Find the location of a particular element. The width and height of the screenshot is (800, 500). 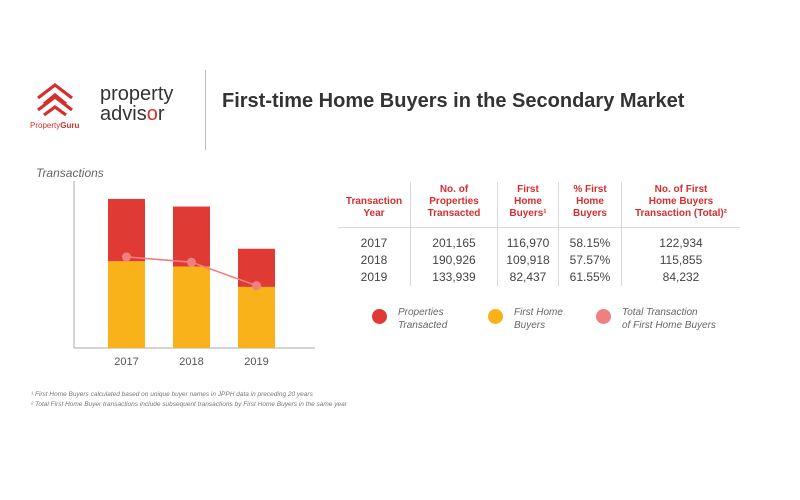

x-tick-label: 2019 is located at coordinates (256, 362).